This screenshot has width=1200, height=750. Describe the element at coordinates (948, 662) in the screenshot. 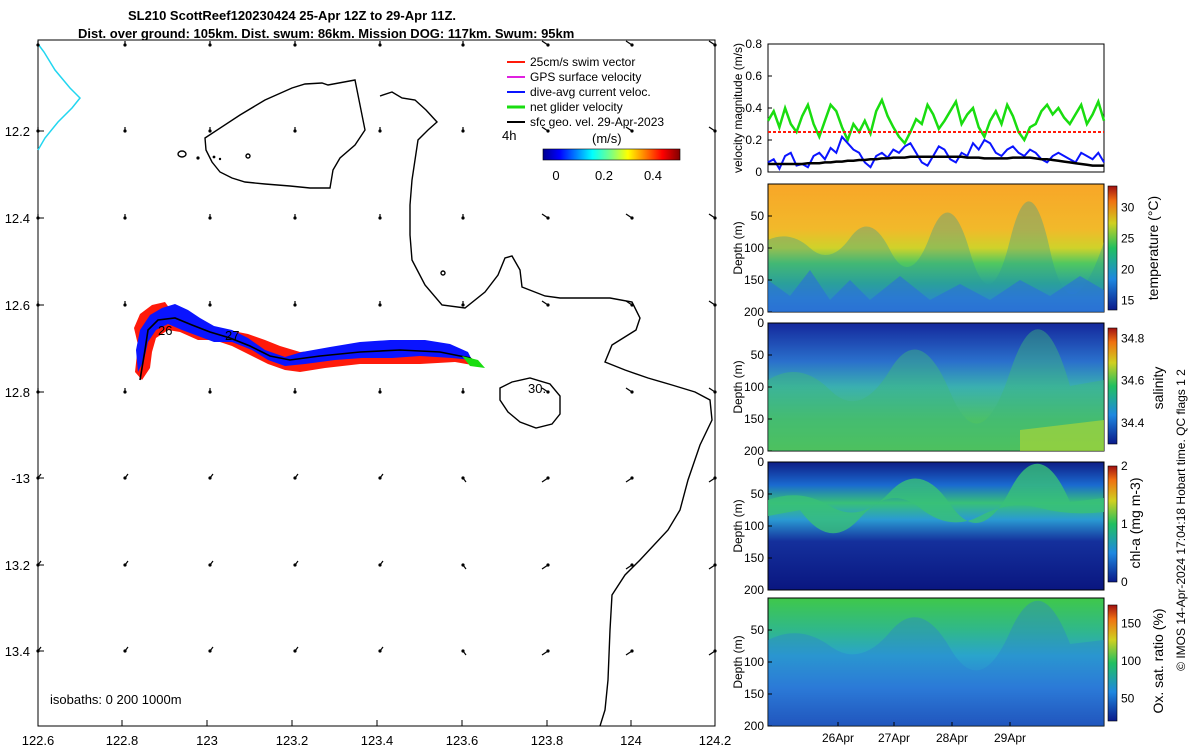

I see `oxygen-panel: Ox. sat. ratio (%) Depth (m)` at that location.